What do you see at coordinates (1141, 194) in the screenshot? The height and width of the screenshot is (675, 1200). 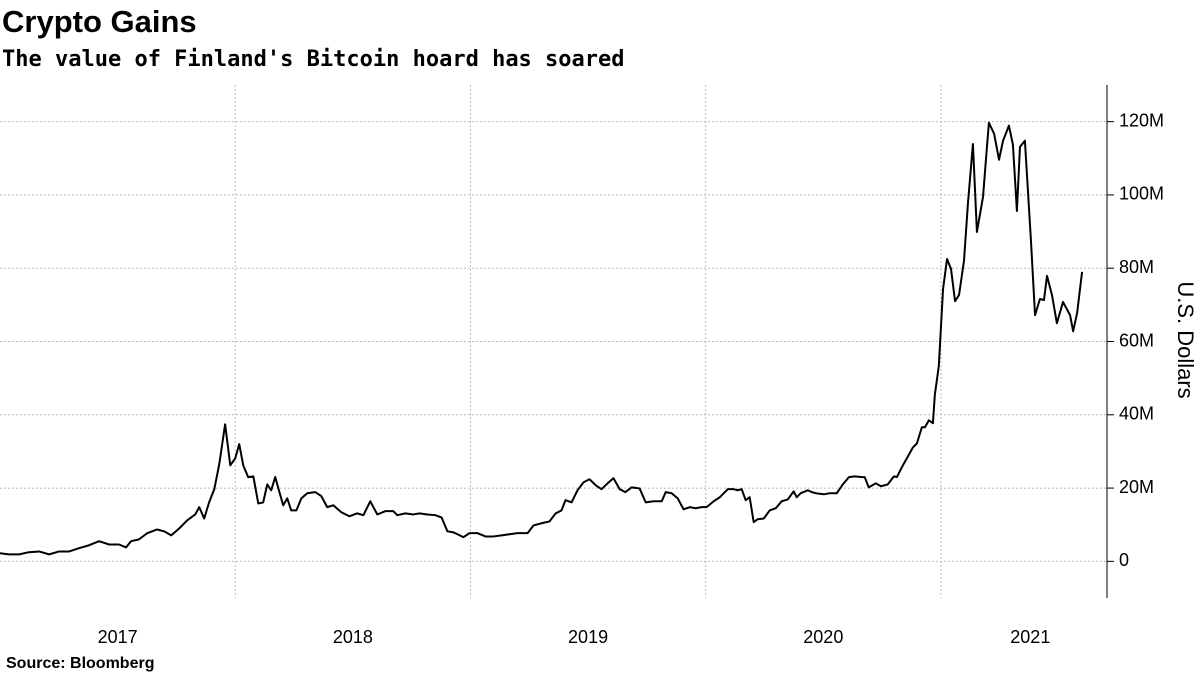 I see `y-tick-label: 100M` at bounding box center [1141, 194].